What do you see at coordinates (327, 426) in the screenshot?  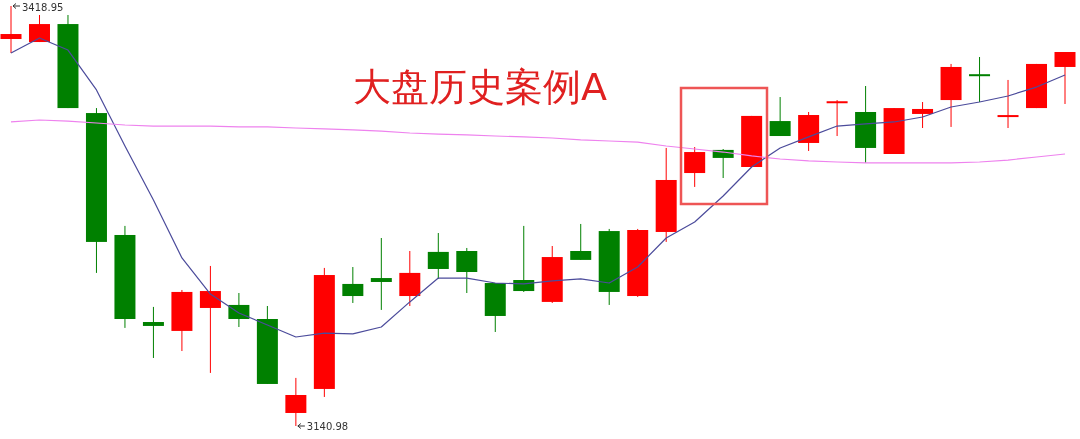 I see `annotation: 3140.98` at bounding box center [327, 426].